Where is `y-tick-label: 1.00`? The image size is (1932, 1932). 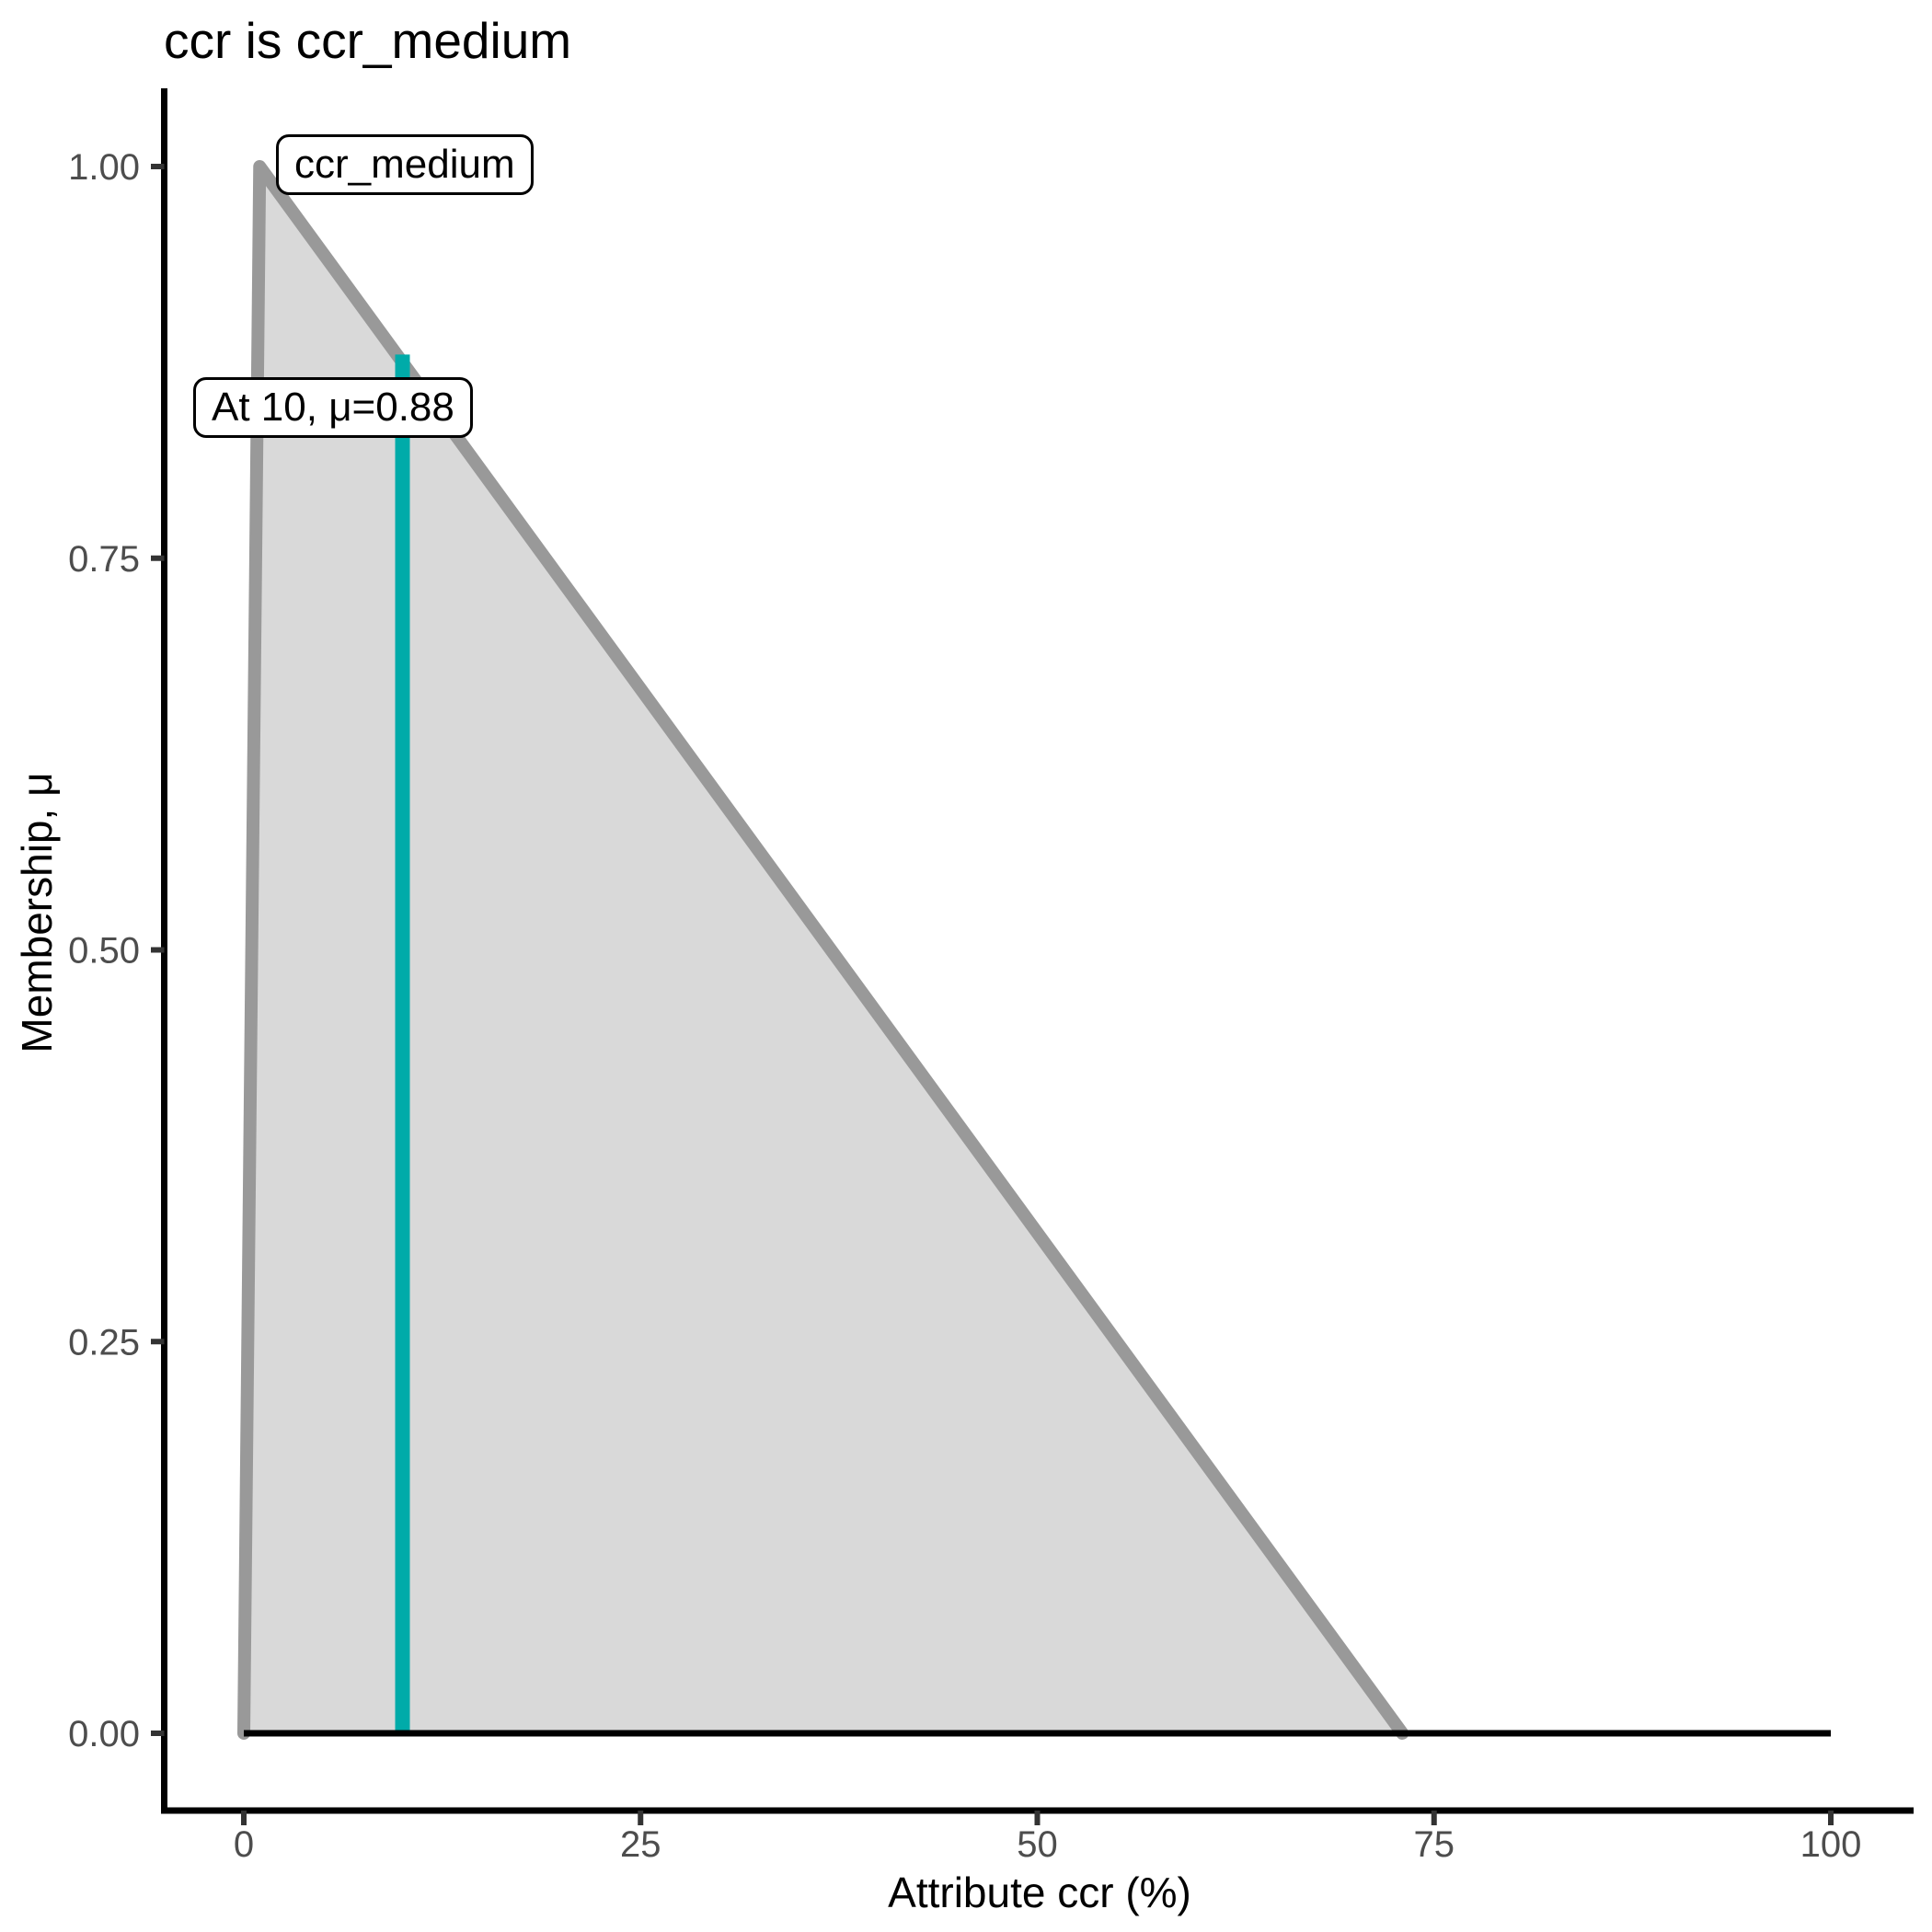 y-tick-label: 1.00 is located at coordinates (104, 167).